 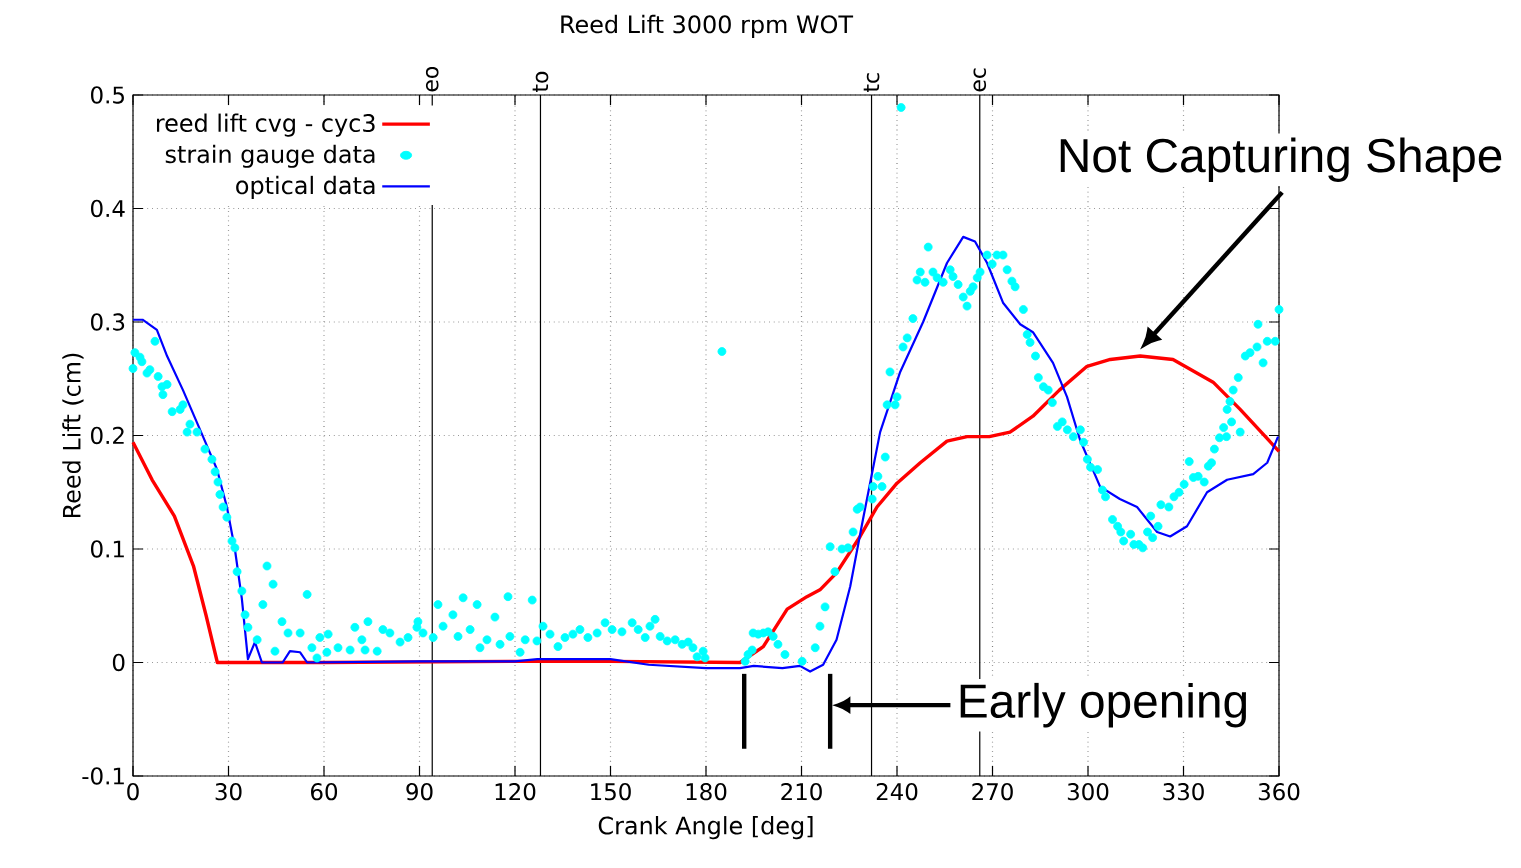 What do you see at coordinates (980, 80) in the screenshot?
I see `ref-line-label: ec` at bounding box center [980, 80].